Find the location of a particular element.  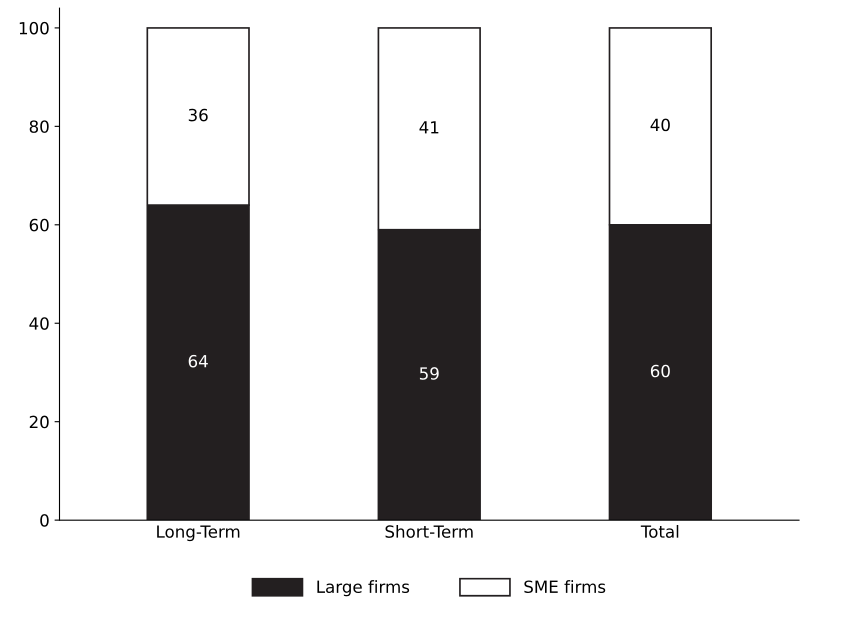

y-tick-label: 40 is located at coordinates (39, 323).